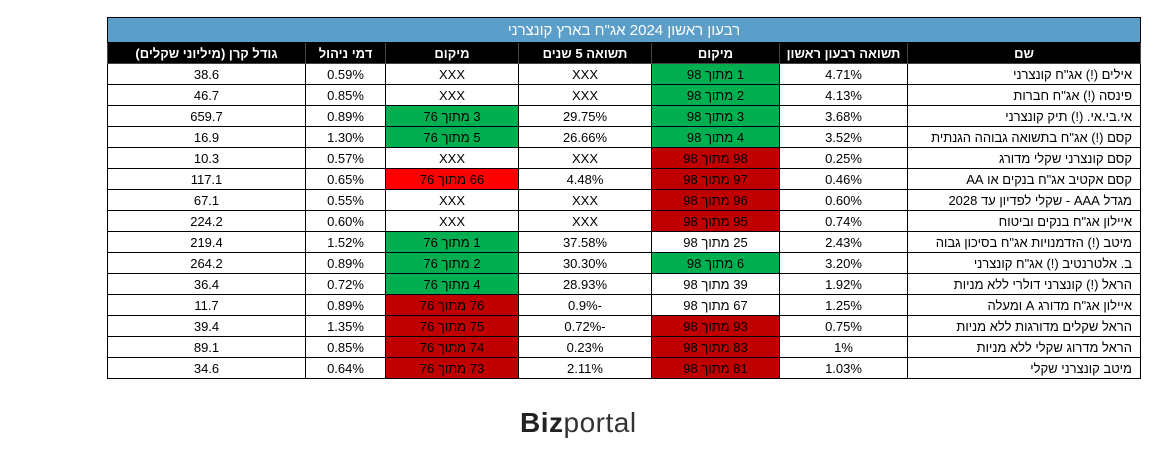 The image size is (1174, 461). I want to click on cell-q1-return: 1.92%, so click(843, 284).